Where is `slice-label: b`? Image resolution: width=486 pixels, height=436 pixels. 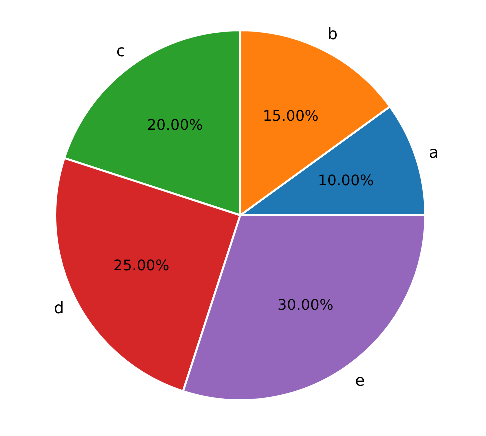
slice-label: b is located at coordinates (333, 34).